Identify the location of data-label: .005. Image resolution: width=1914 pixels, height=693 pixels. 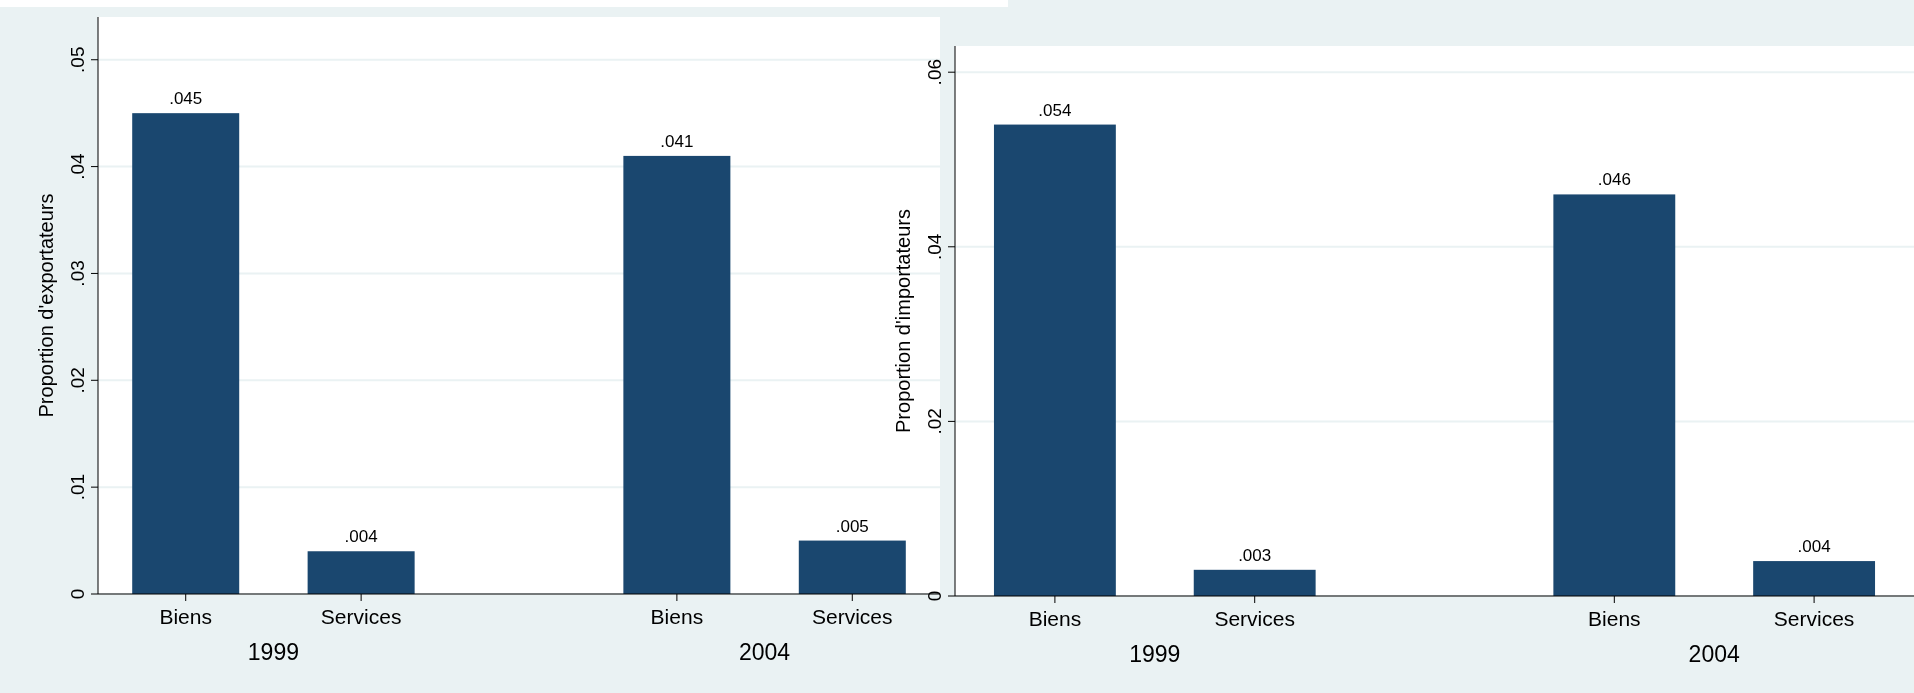
(852, 526).